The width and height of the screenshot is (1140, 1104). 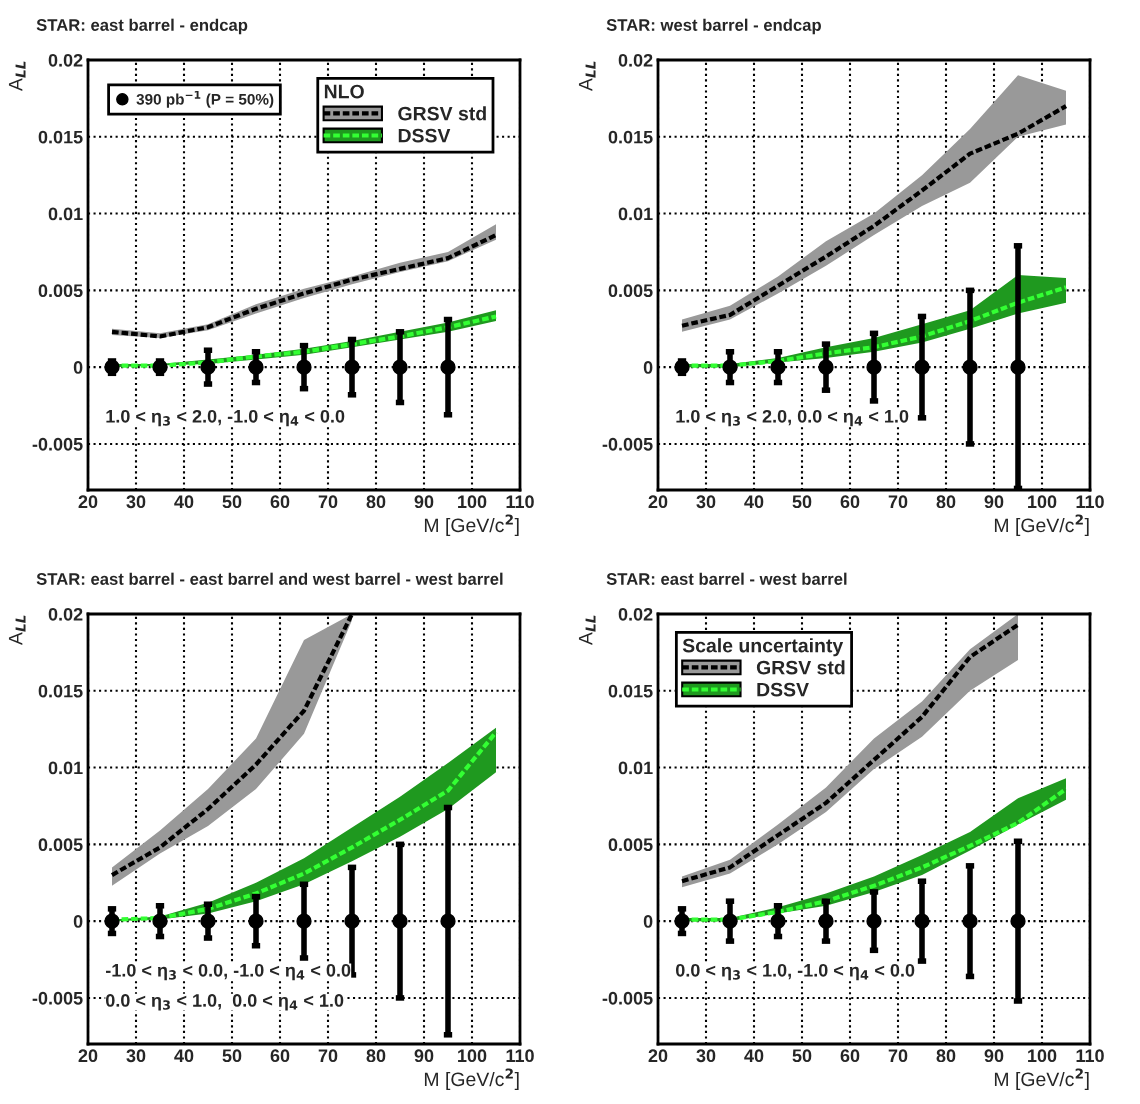 I want to click on legend-title: NLO, so click(x=344, y=91).